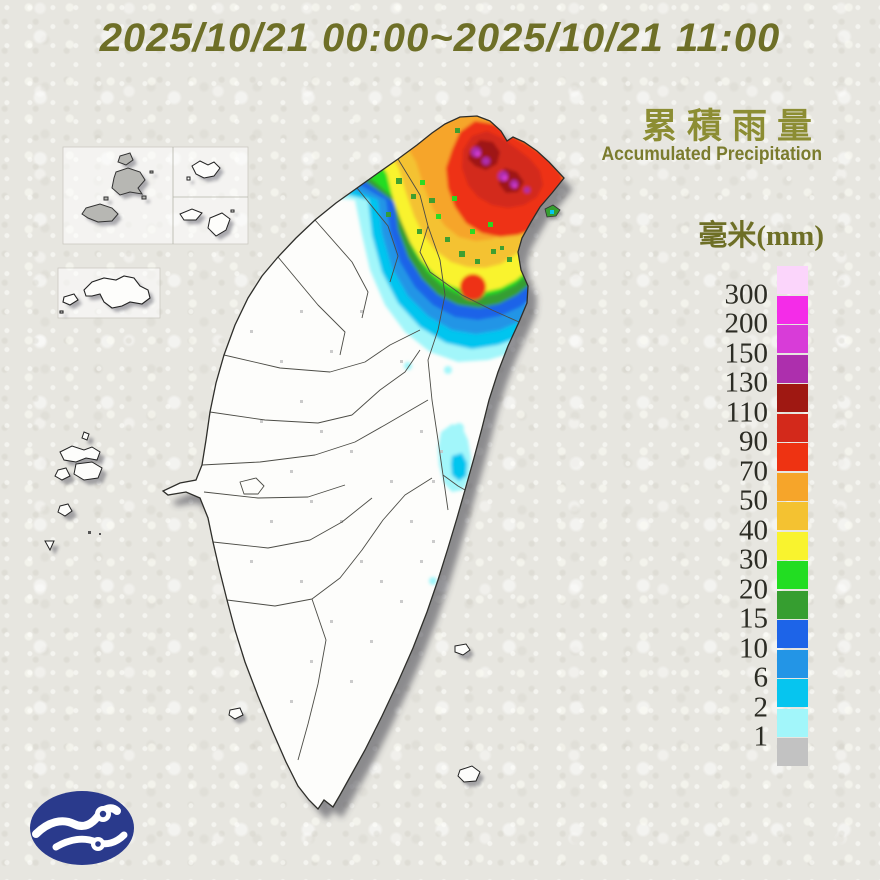 The image size is (880, 880). I want to click on hualien-rain-cell, so click(437, 532).